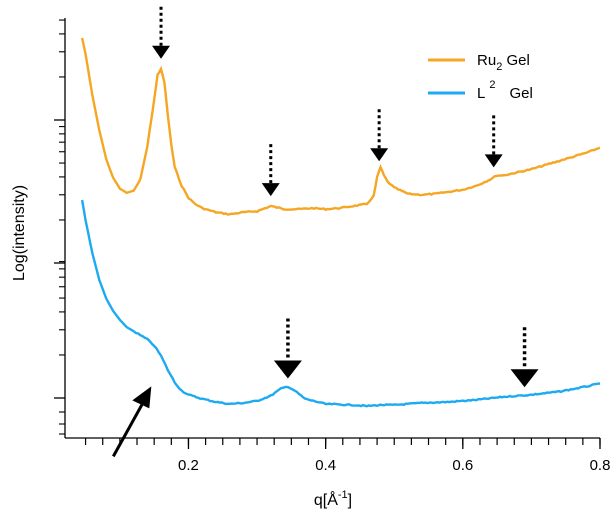 The image size is (612, 524). Describe the element at coordinates (188, 465) in the screenshot. I see `x-tick-label: 0.2` at that location.